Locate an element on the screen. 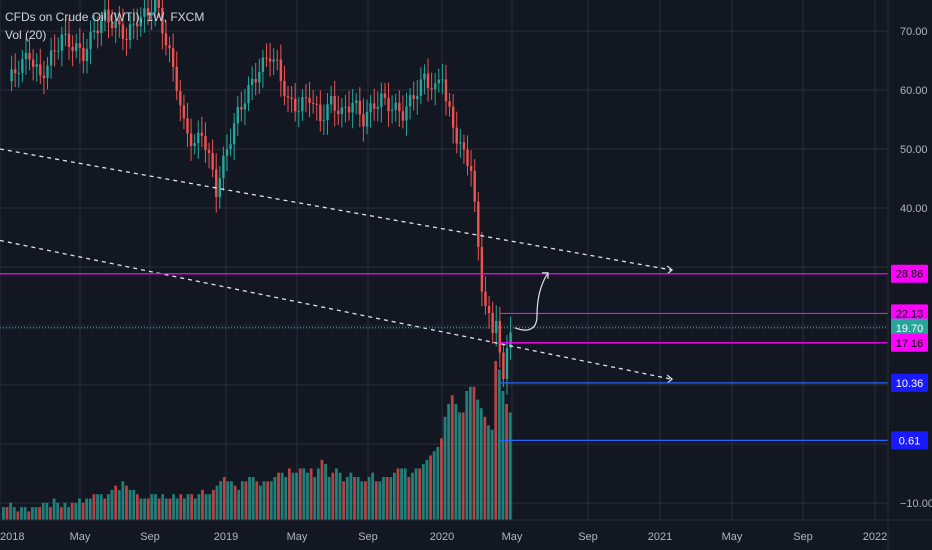 The image size is (932, 550). symbol-legend: CFDs on Crude Oil (WTI), 1W, FXCM is located at coordinates (105, 17).